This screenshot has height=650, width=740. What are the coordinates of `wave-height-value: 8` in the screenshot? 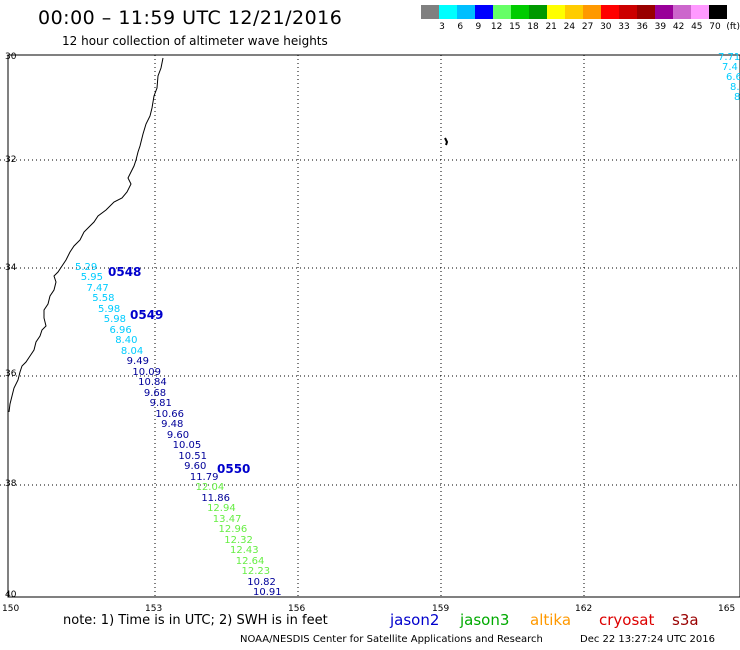 It's located at (737, 97).